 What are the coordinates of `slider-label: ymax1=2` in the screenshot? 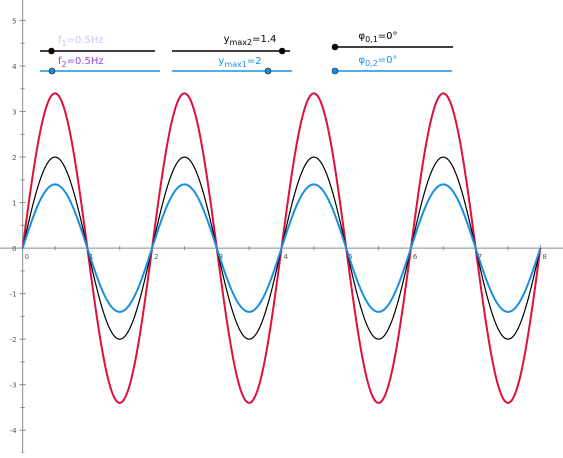 It's located at (239, 62).